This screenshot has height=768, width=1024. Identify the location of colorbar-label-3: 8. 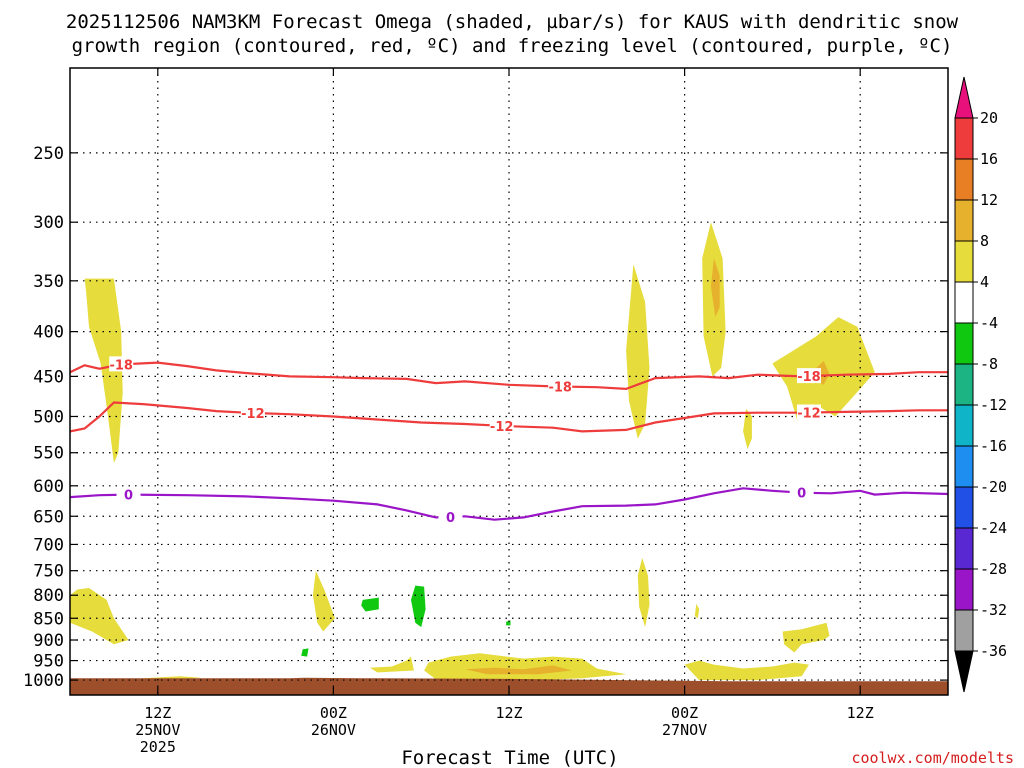
(984, 241).